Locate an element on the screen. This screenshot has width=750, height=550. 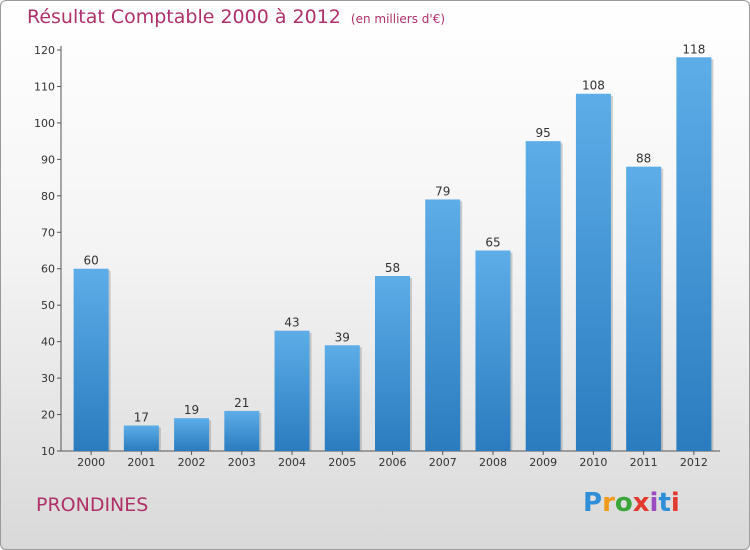
value-label: 118 is located at coordinates (693, 49).